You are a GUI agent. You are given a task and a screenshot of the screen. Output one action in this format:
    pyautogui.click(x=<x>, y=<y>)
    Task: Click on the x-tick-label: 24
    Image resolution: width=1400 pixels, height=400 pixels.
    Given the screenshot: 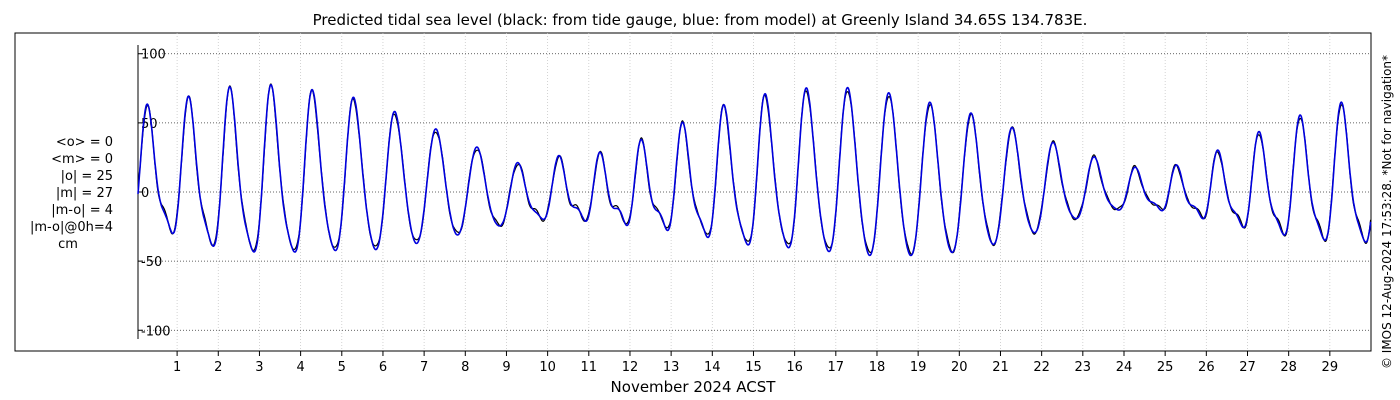 What is the action you would take?
    pyautogui.click(x=1124, y=367)
    